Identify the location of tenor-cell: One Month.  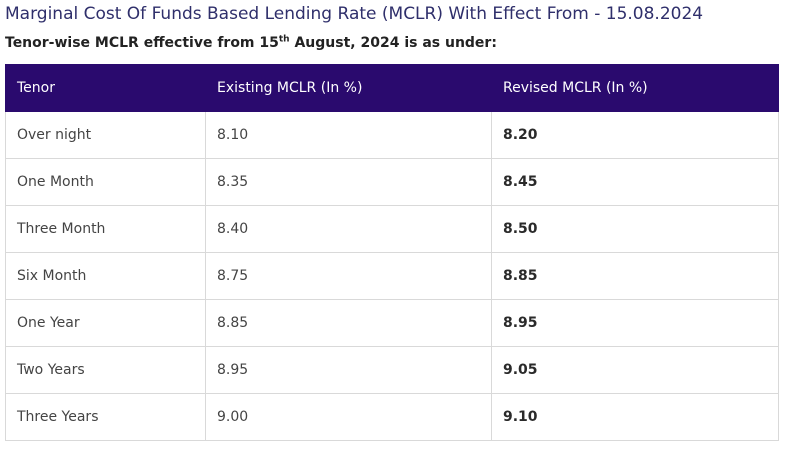
(105, 182).